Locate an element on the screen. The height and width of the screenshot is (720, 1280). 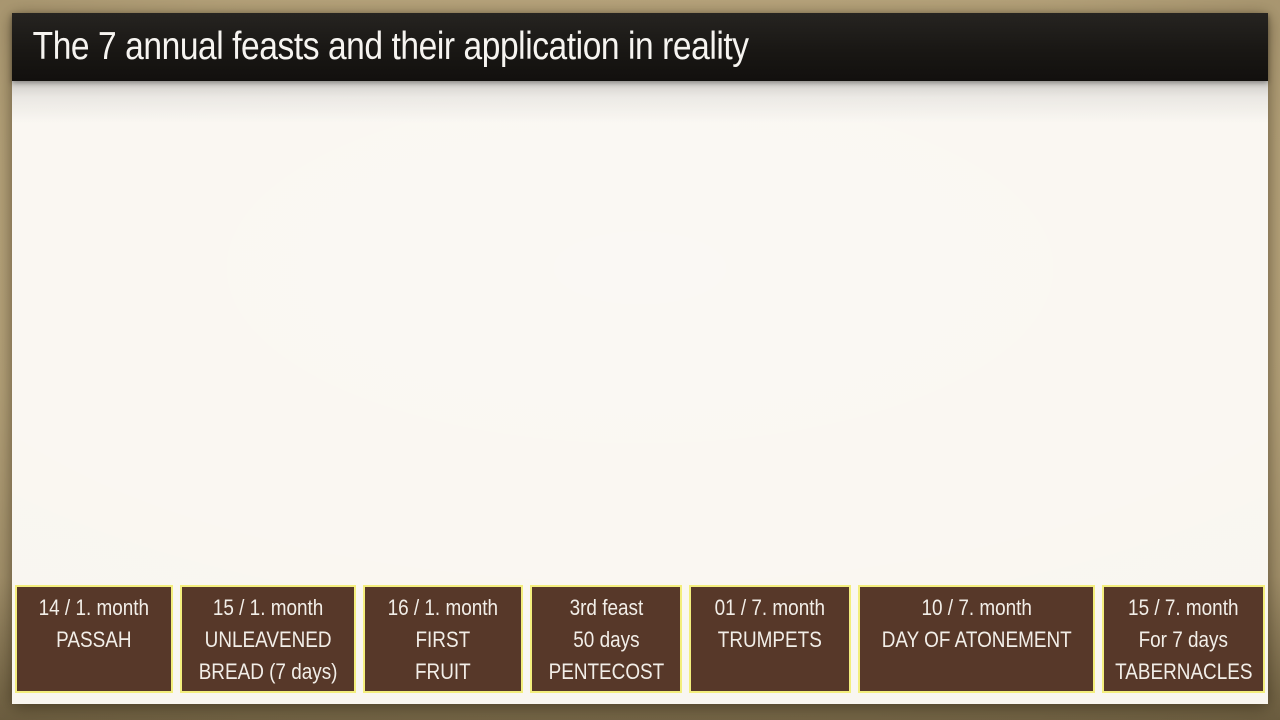
feast-box-unleavened-bread: 15 / 1. month UNLEAVENED BREAD (7 days) is located at coordinates (267, 639).